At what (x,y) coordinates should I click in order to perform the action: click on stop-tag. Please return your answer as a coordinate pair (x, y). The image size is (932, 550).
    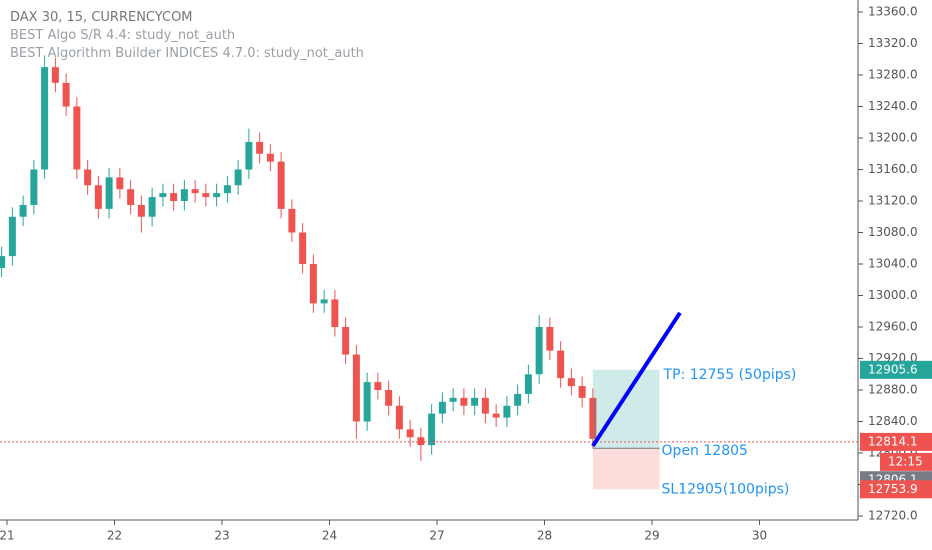
    Looking at the image, I should click on (896, 489).